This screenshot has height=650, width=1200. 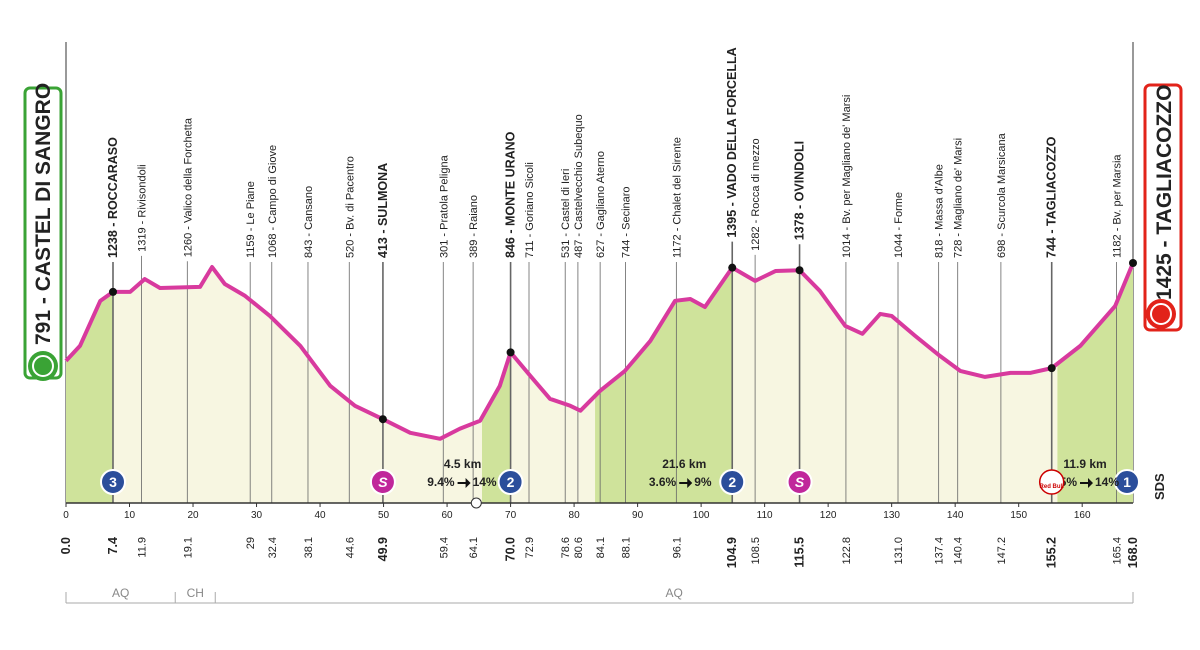 I want to click on climb-category: 2, so click(x=732, y=482).